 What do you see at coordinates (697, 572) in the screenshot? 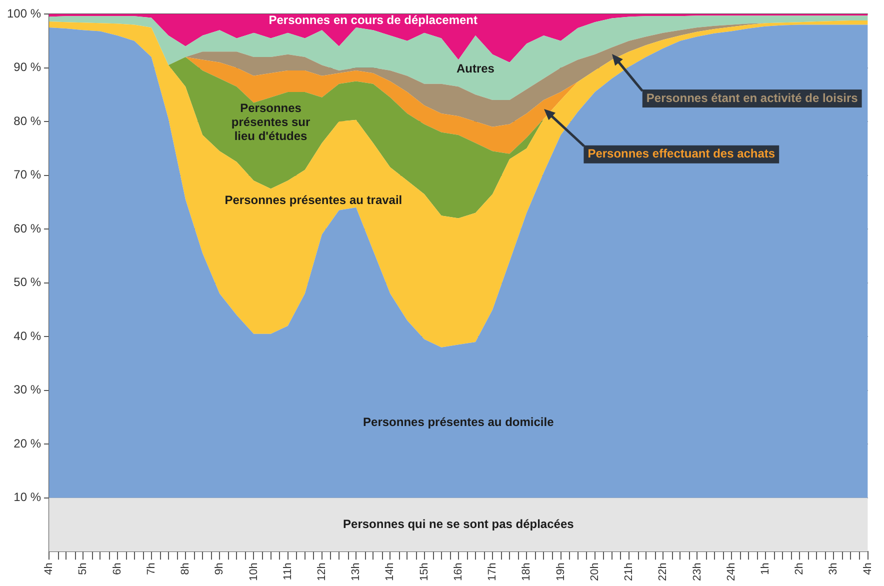
I see `x-tick-label: 23h` at bounding box center [697, 572].